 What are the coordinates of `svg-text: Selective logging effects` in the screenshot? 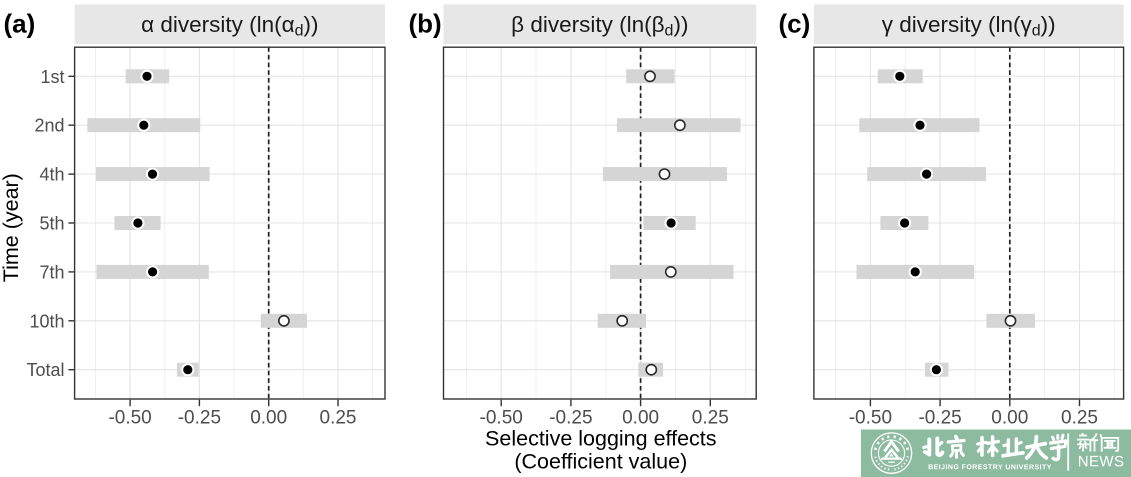 It's located at (600, 439).